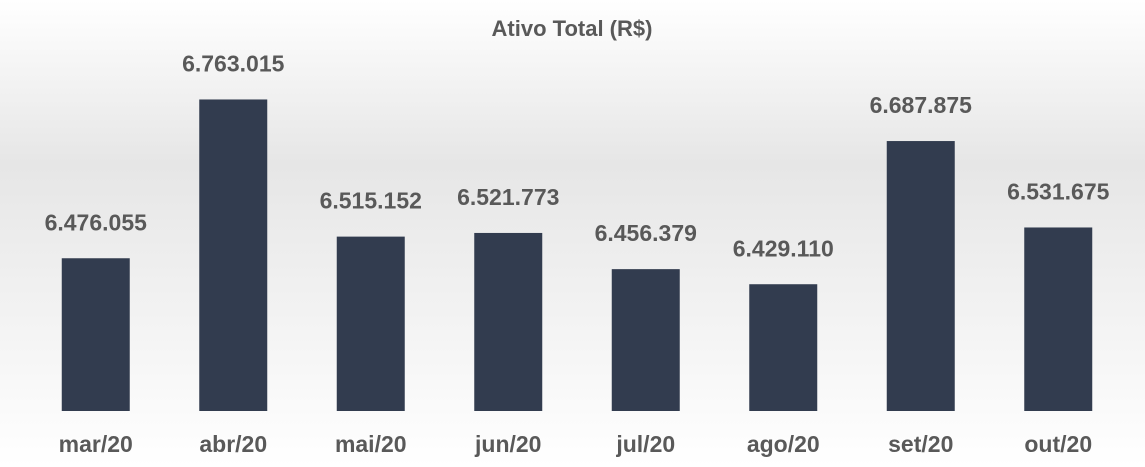 This screenshot has width=1145, height=467. Describe the element at coordinates (371, 201) in the screenshot. I see `value-label: 6.515.152` at that location.